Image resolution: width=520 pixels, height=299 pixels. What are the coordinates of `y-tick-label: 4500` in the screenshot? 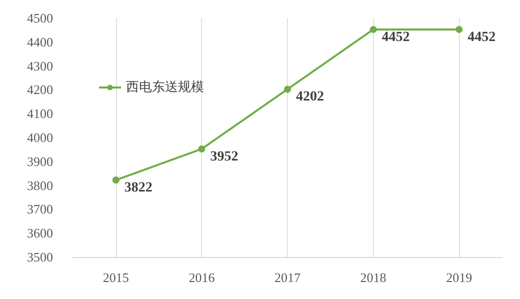 It's located at (40, 18).